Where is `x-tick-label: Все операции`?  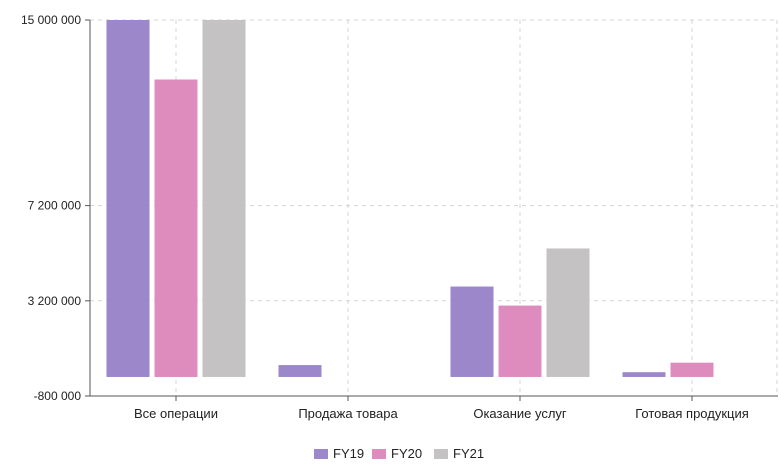 x-tick-label: Все операции is located at coordinates (176, 413).